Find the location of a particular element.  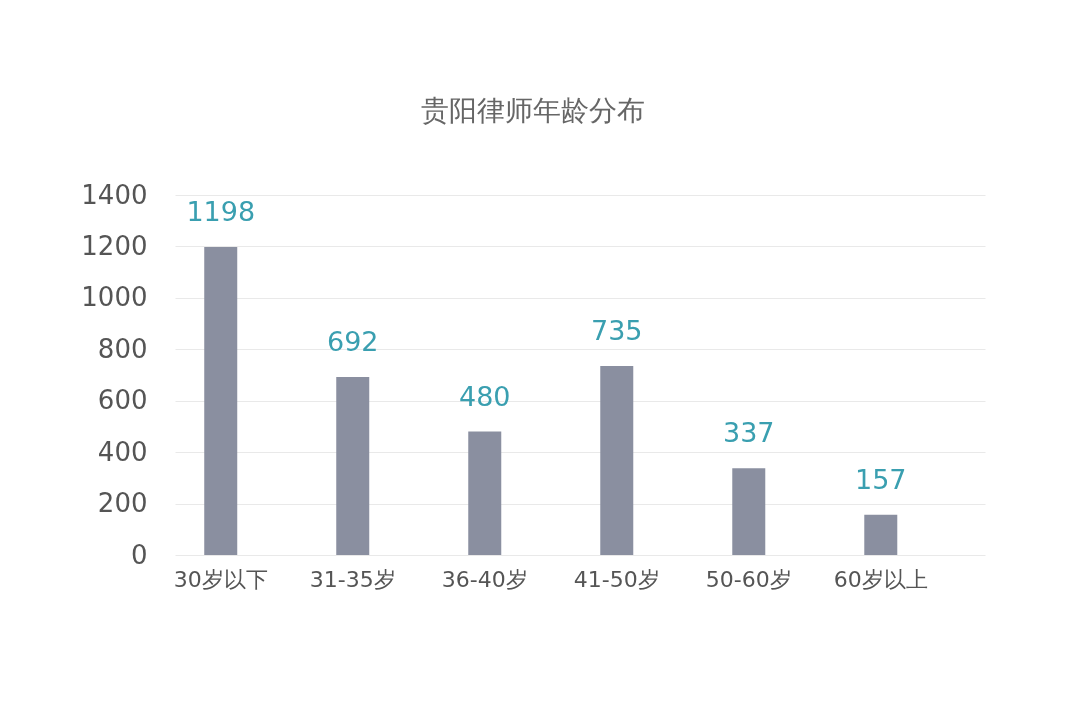

x-tick-label: 30岁以下 is located at coordinates (220, 579).